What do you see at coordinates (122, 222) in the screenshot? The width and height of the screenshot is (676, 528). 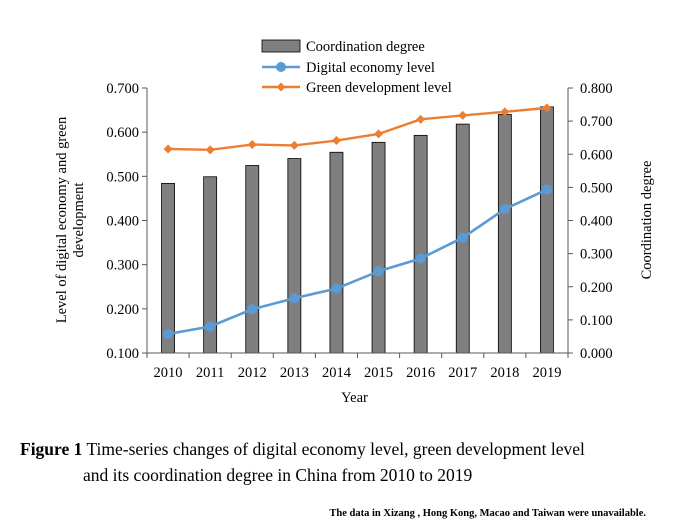 I see `left-tick-label: 0.400` at bounding box center [122, 222].